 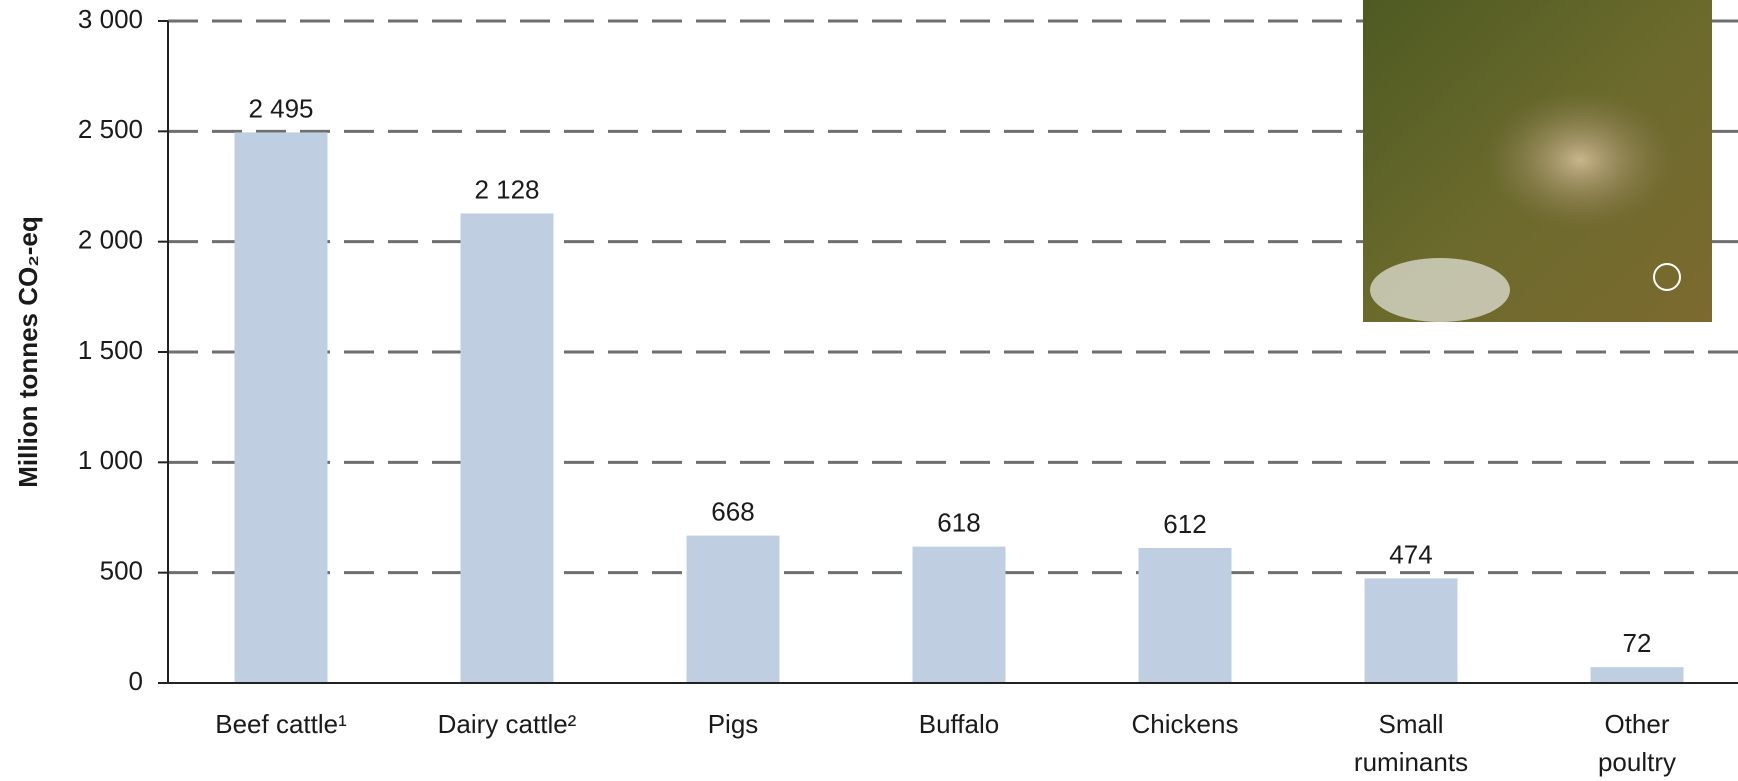 What do you see at coordinates (1410, 554) in the screenshot?
I see `value-label: 474` at bounding box center [1410, 554].